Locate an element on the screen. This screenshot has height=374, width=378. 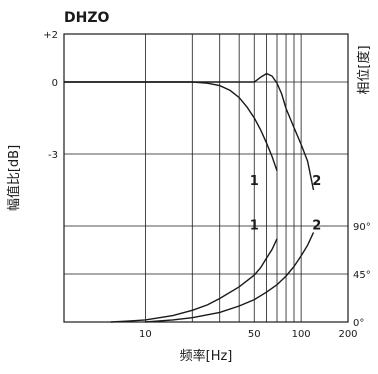
amplitude-tick-label: +2 is located at coordinates (50, 35).